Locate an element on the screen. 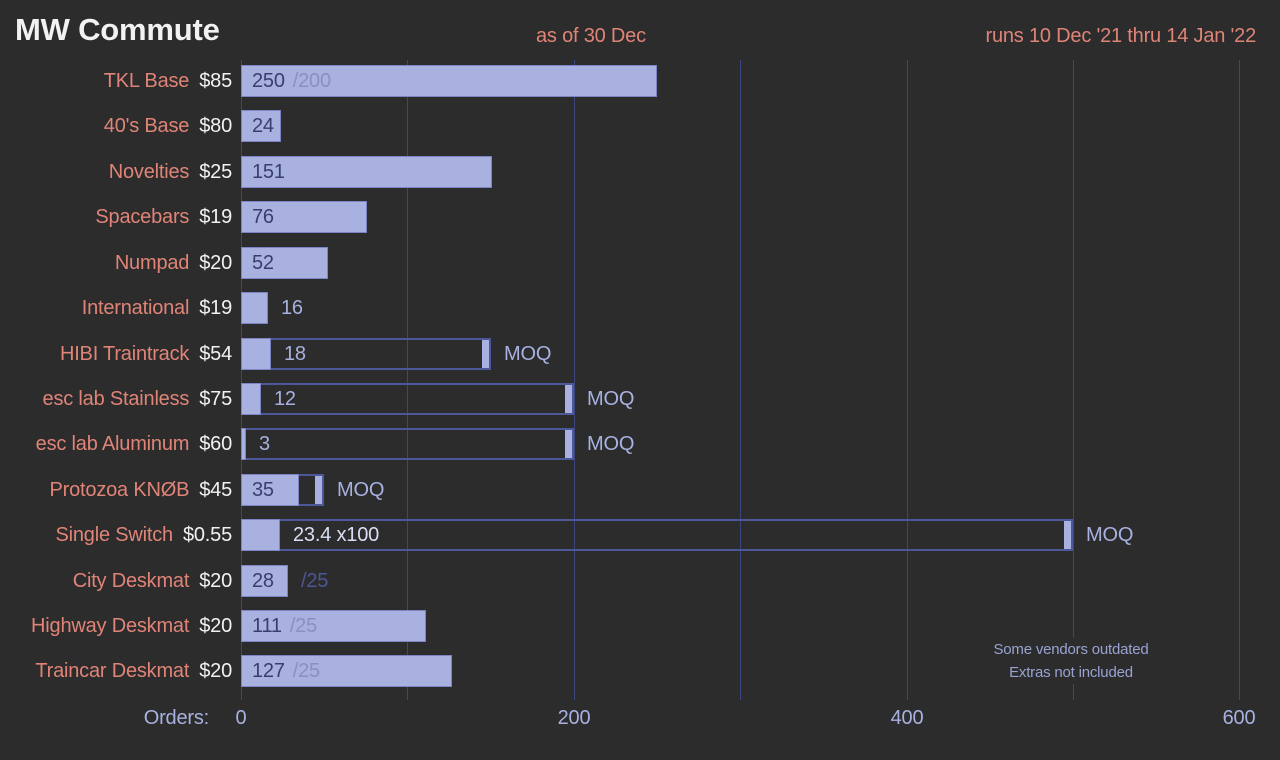 The image size is (1280, 760). row-plot: 3 MOQ is located at coordinates (760, 444).